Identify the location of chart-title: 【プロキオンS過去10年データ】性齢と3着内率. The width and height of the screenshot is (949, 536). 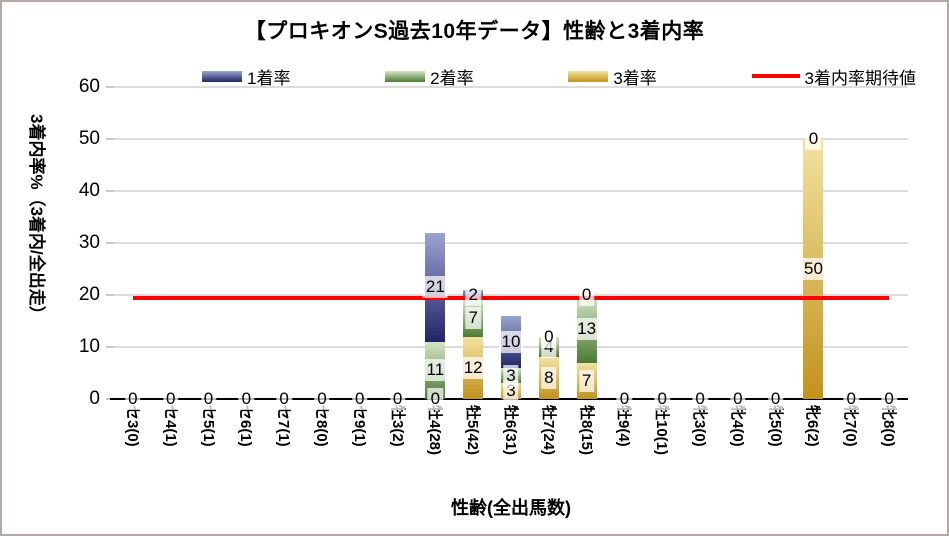
(474, 31).